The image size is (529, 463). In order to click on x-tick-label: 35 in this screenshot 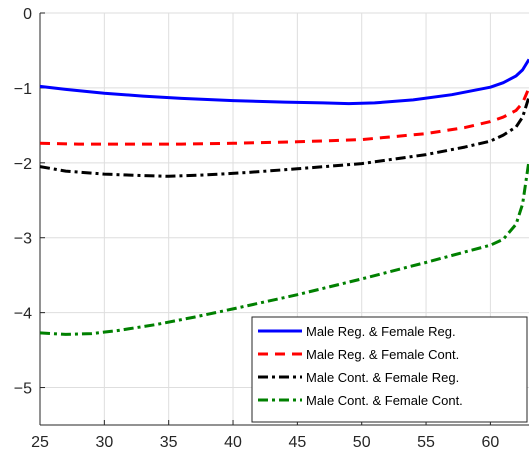, I will do `click(169, 442)`.